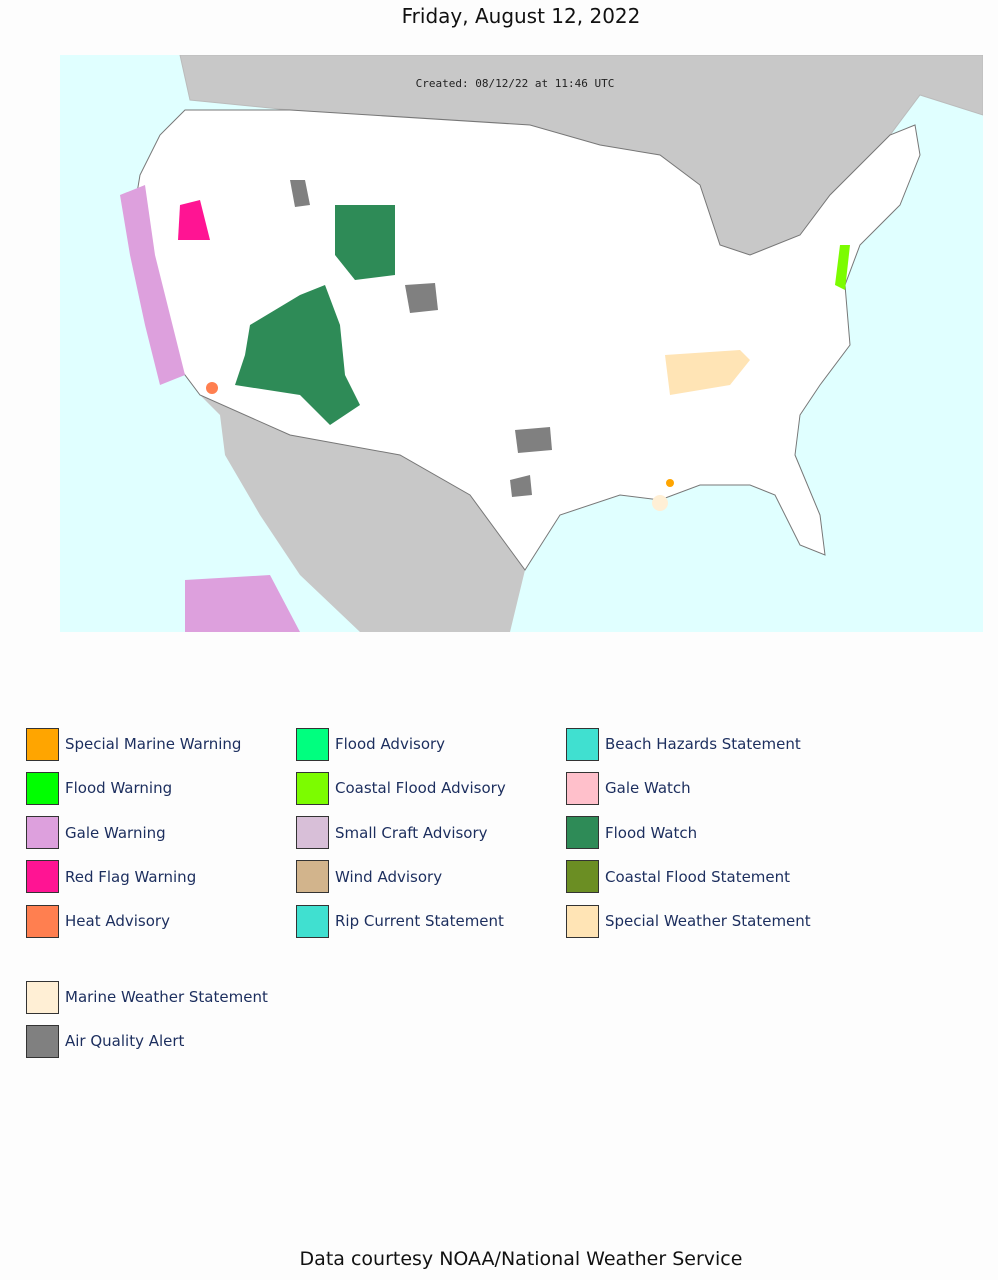 This screenshot has height=1280, width=998. What do you see at coordinates (115, 832) in the screenshot?
I see `legend-label: Gale Warning` at bounding box center [115, 832].